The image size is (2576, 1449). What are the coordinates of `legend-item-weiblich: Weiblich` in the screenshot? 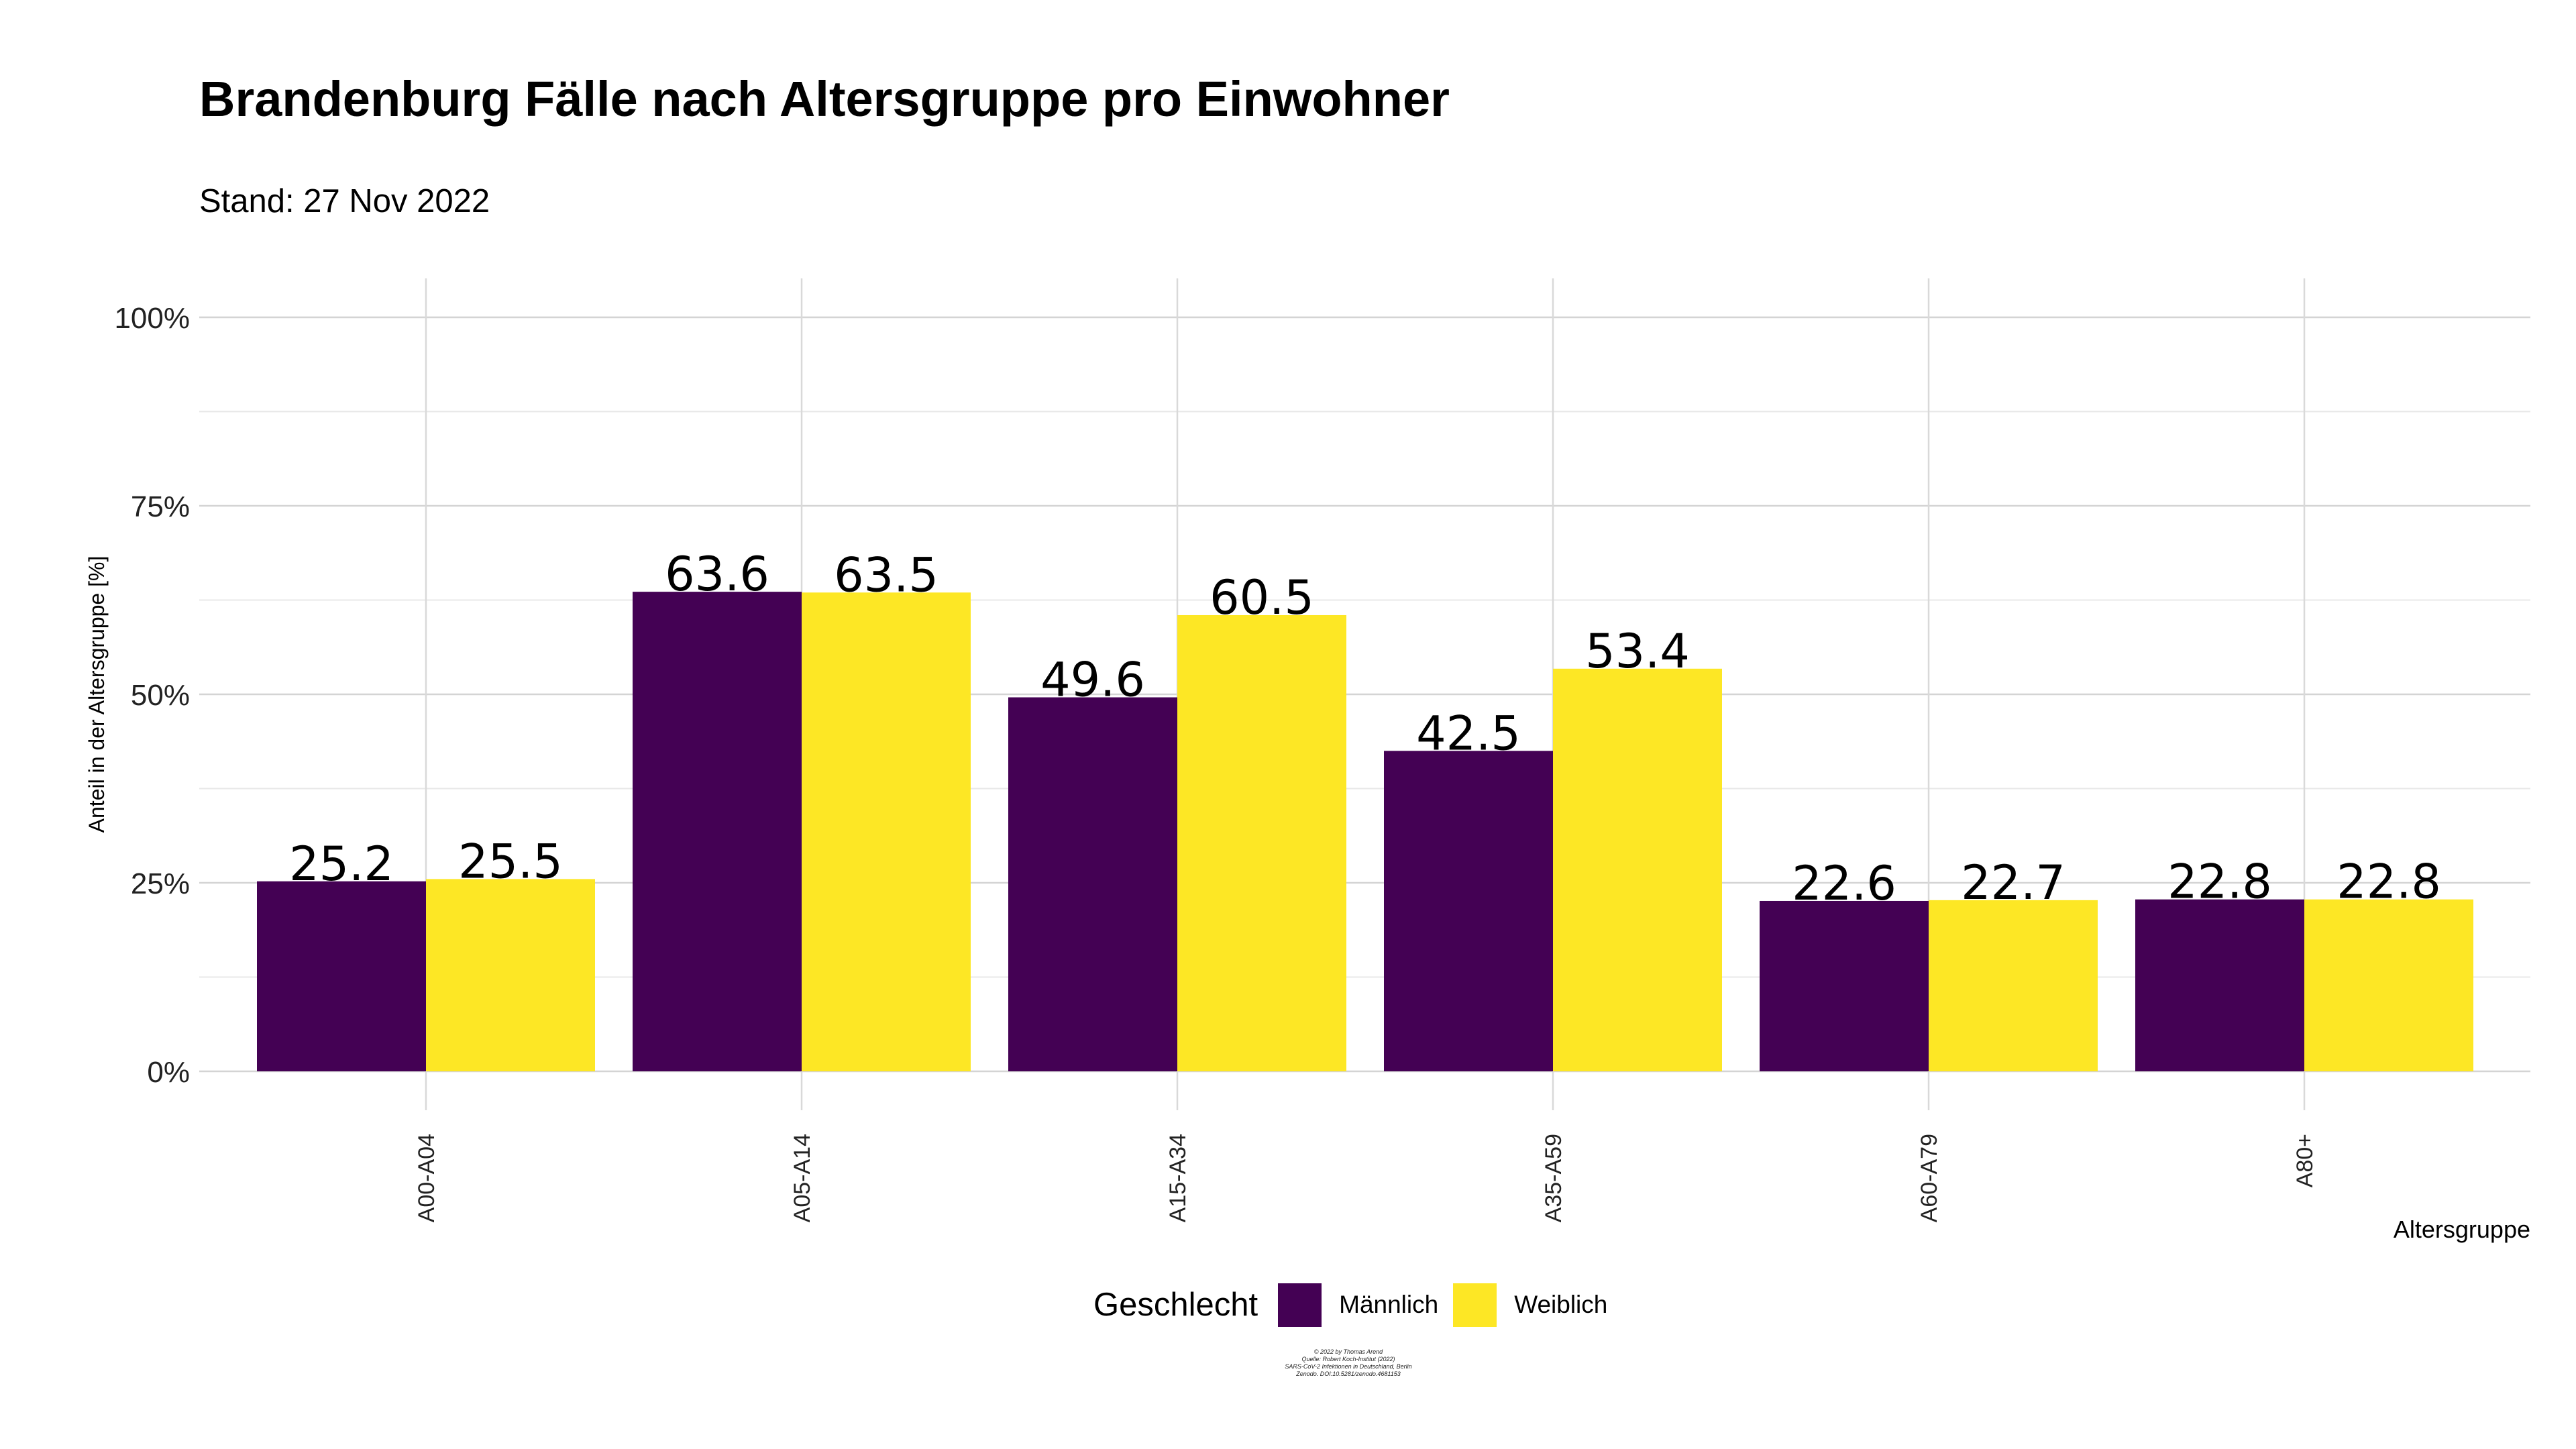 It's located at (1530, 1305).